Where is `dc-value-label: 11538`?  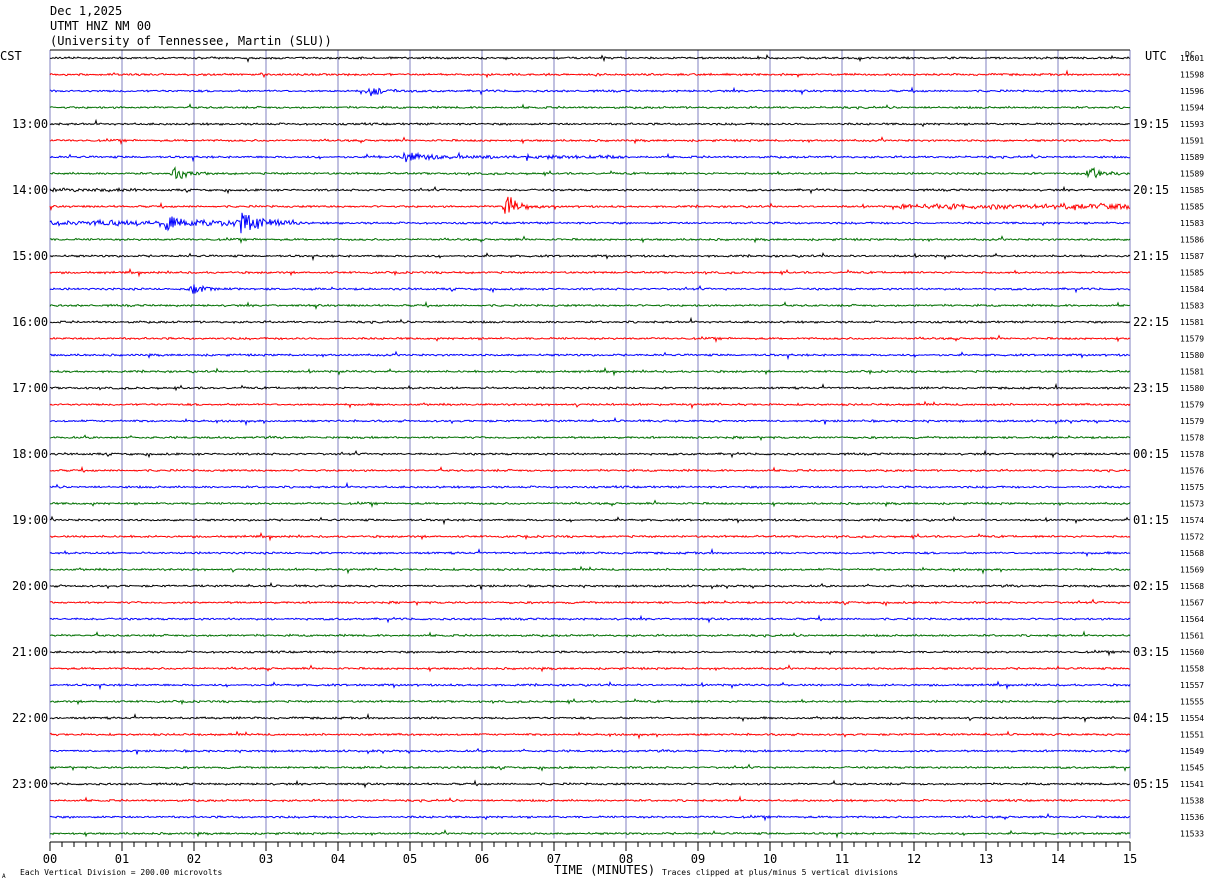 dc-value-label: 11538 is located at coordinates (1192, 801).